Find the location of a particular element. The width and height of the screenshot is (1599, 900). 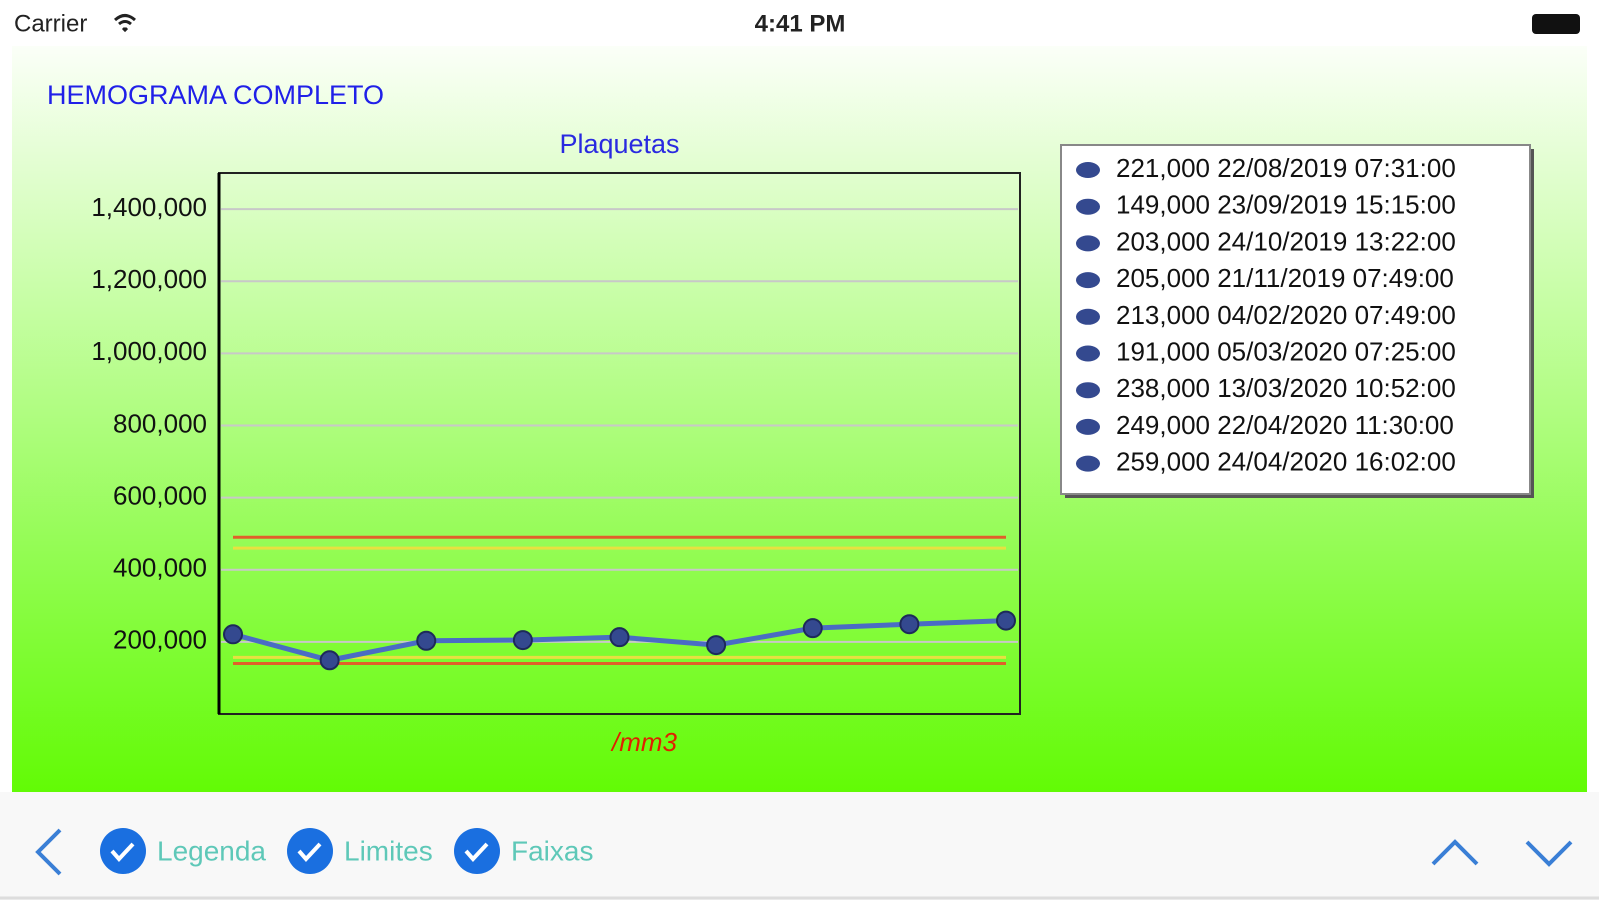

back-button is located at coordinates (48, 852).